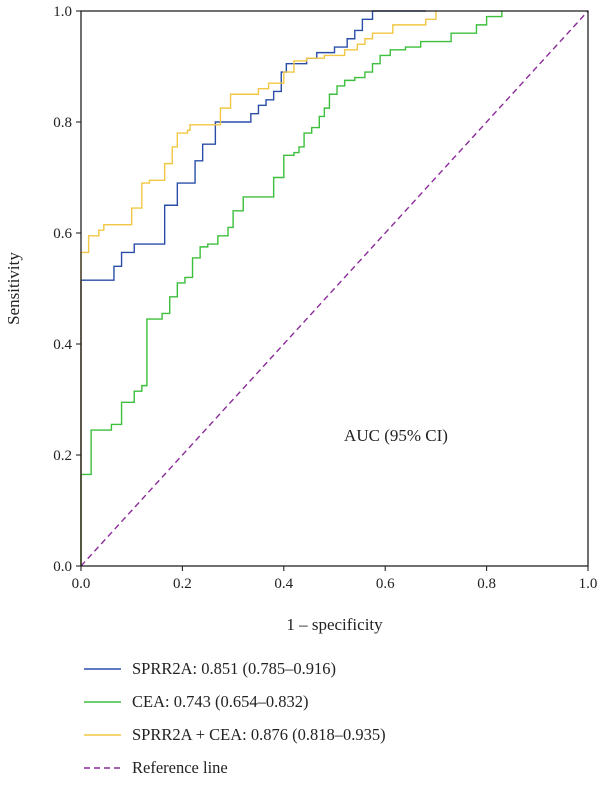 The image size is (600, 786). What do you see at coordinates (67, 289) in the screenshot?
I see `y-axis-ticks: 0.0 0.2 0.4 0.6 0.8 1.0` at bounding box center [67, 289].